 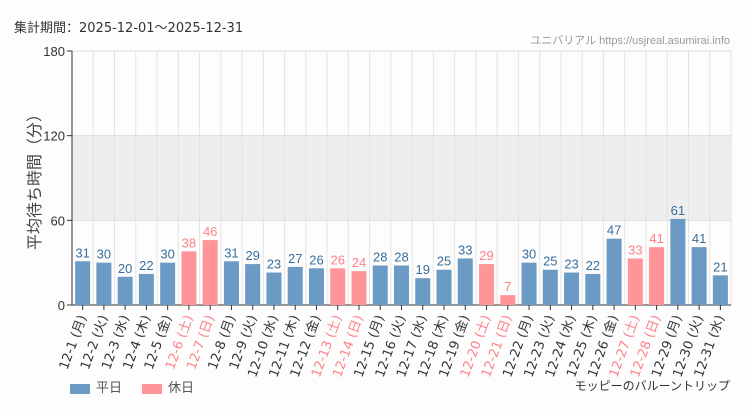 I want to click on data-label: 20, so click(x=125, y=268).